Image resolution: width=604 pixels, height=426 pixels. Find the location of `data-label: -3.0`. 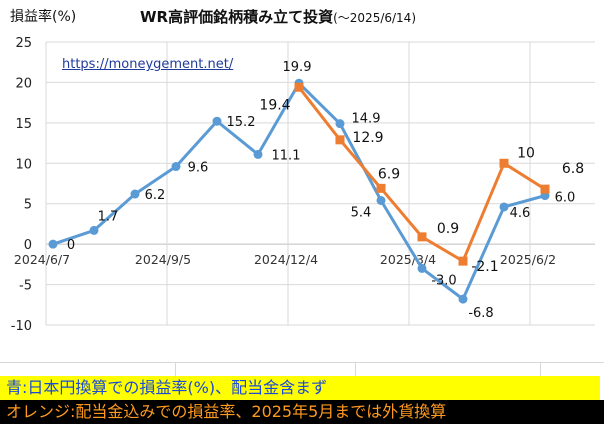

data-label: -3.0 is located at coordinates (443, 280).